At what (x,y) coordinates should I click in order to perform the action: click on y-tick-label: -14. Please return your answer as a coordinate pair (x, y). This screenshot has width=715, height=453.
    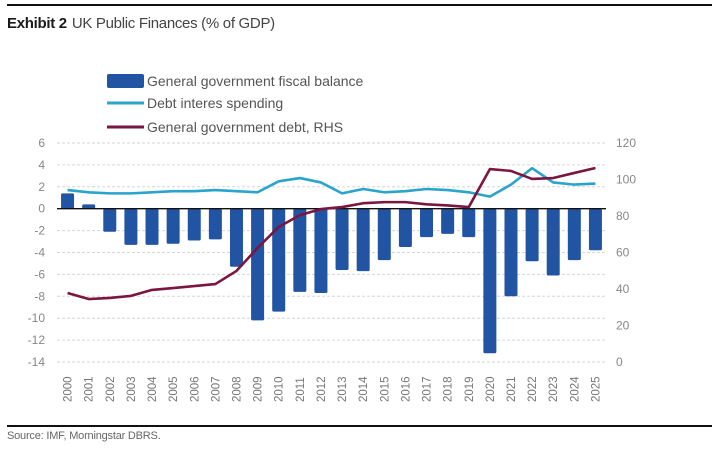
    Looking at the image, I should click on (37, 362).